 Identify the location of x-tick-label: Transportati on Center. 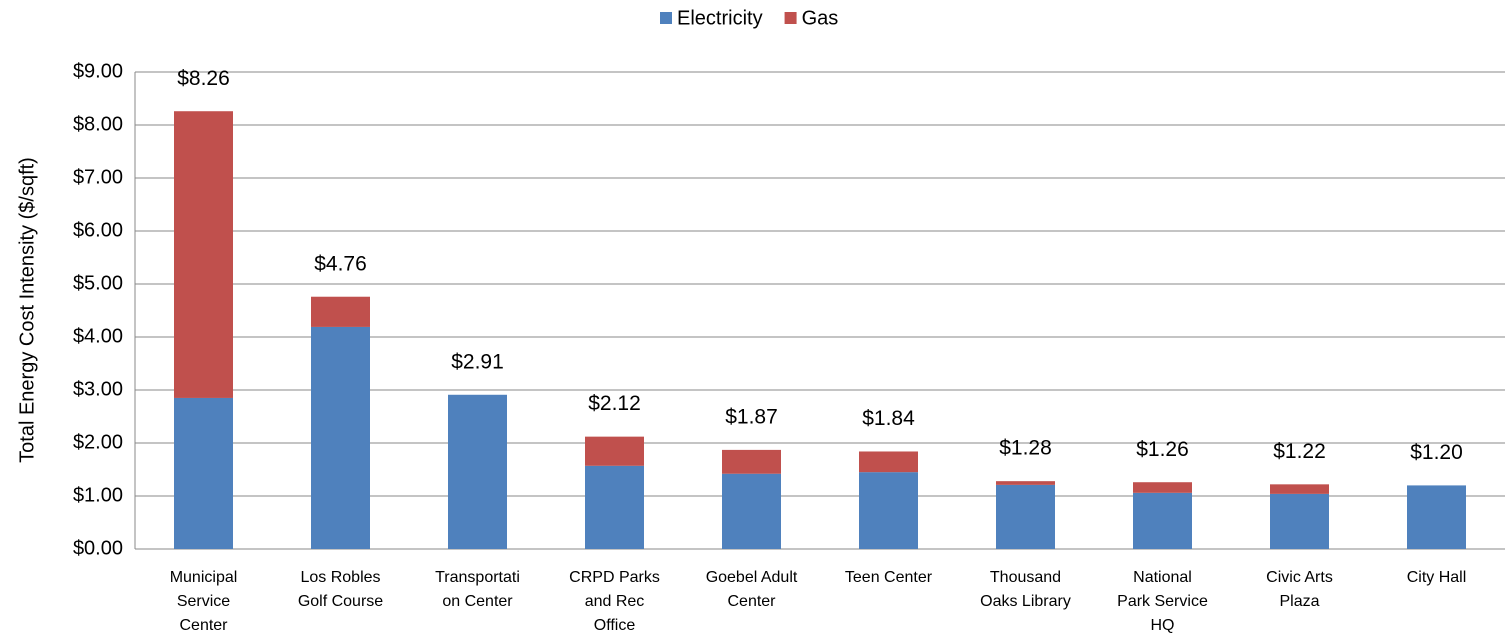
(477, 589).